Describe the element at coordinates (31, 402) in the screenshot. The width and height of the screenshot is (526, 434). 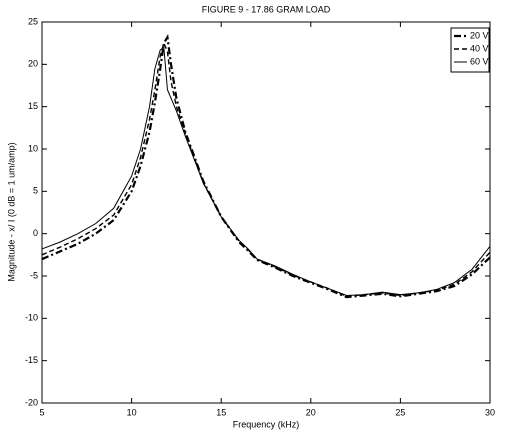
I see `y-tick-label: -20` at that location.